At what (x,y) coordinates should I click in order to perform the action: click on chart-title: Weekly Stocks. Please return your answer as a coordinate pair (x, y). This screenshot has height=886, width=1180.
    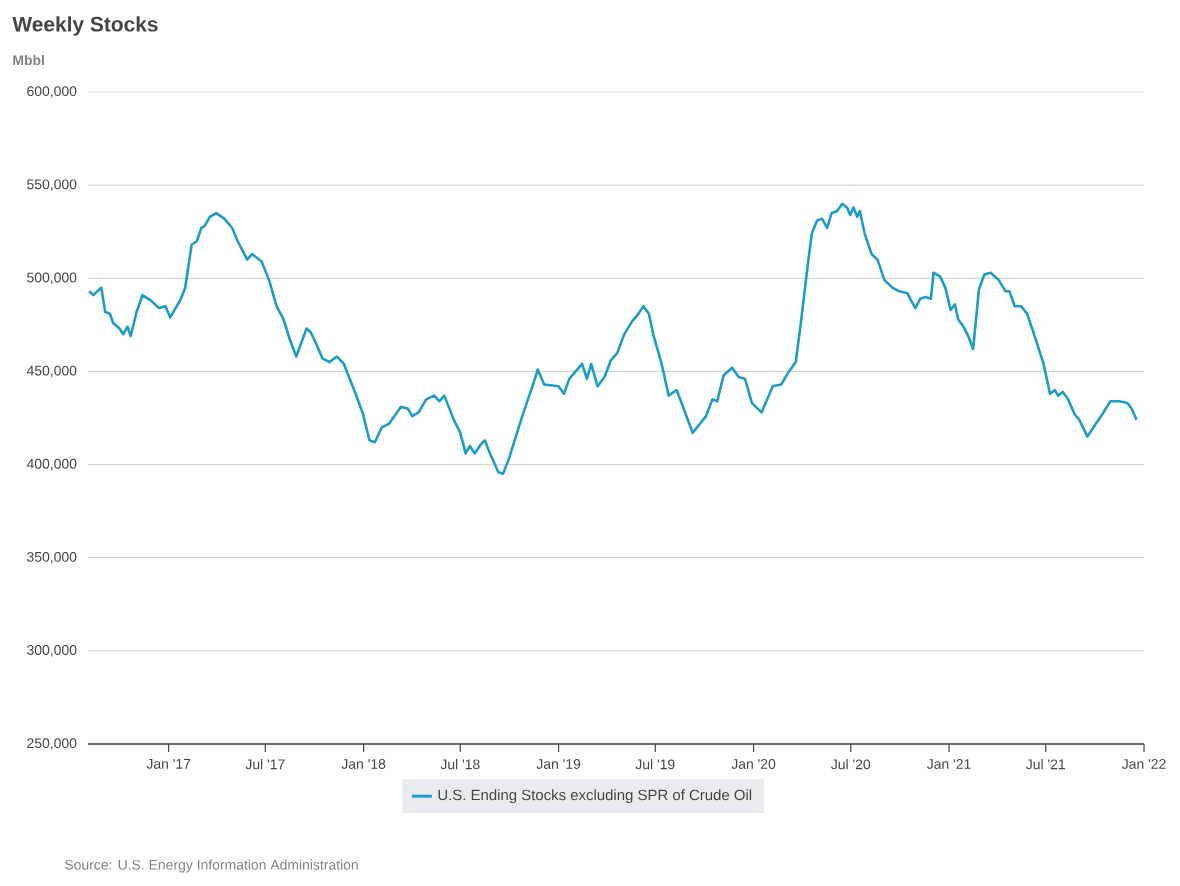
    Looking at the image, I should click on (85, 26).